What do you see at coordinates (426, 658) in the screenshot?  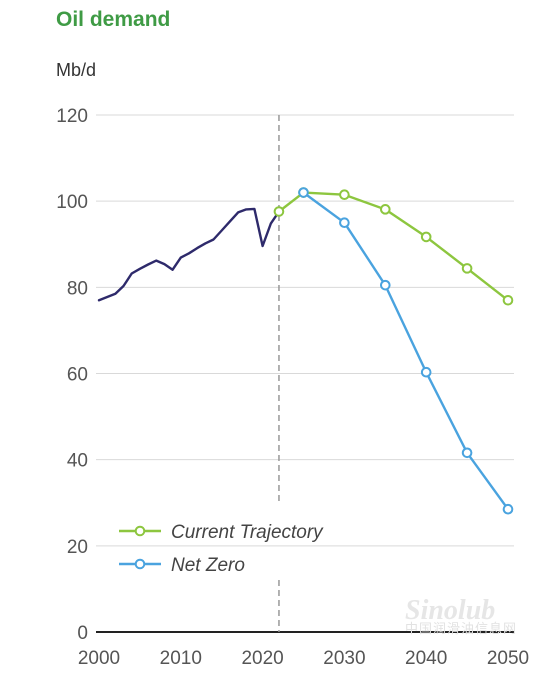 I see `x-tick-label-2040: 2040` at bounding box center [426, 658].